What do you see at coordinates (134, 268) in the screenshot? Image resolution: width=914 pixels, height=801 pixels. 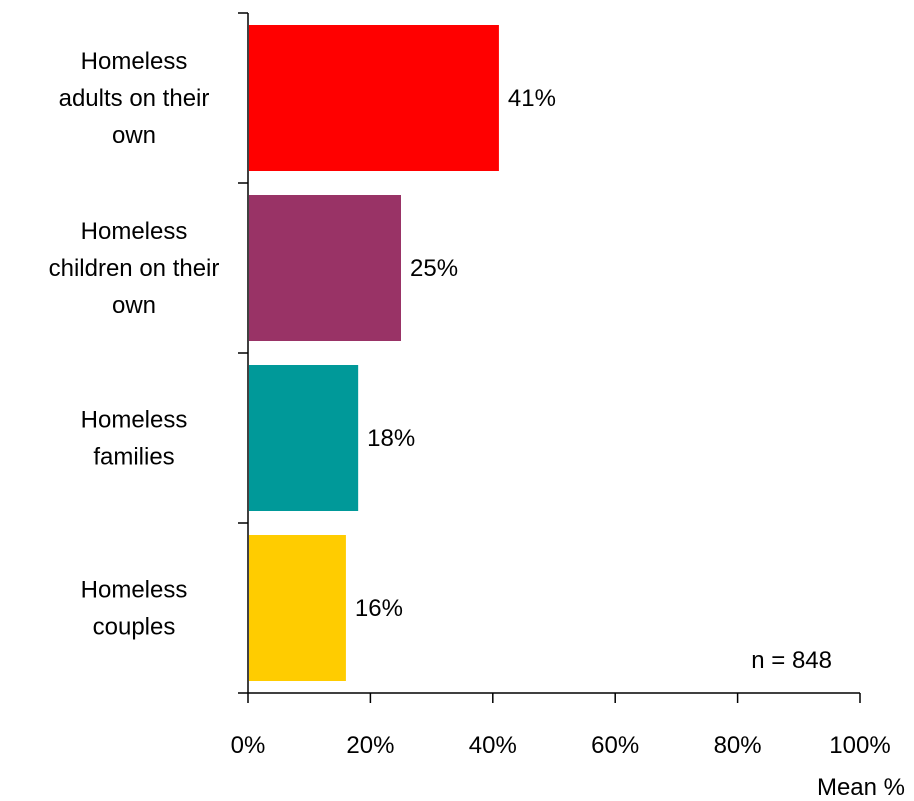 I see `category-label: Homeless children on their own` at bounding box center [134, 268].